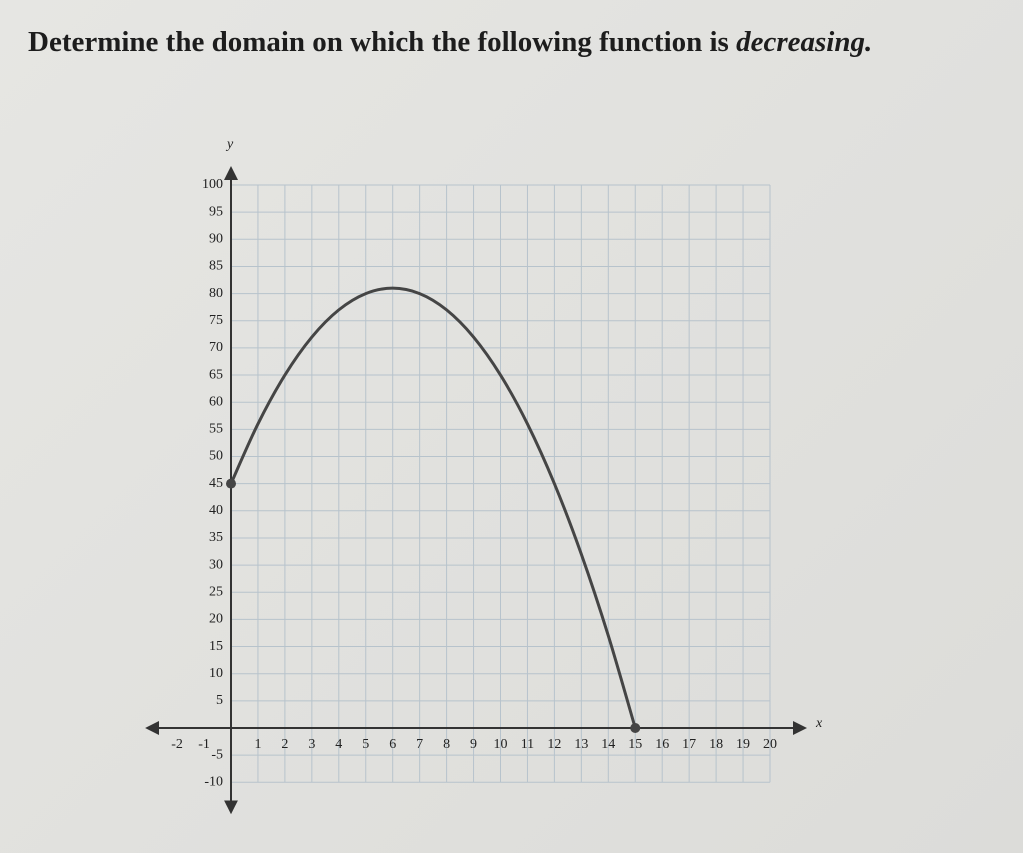 Image resolution: width=1023 pixels, height=853 pixels. What do you see at coordinates (216, 374) in the screenshot?
I see `y-tick-label: 65` at bounding box center [216, 374].